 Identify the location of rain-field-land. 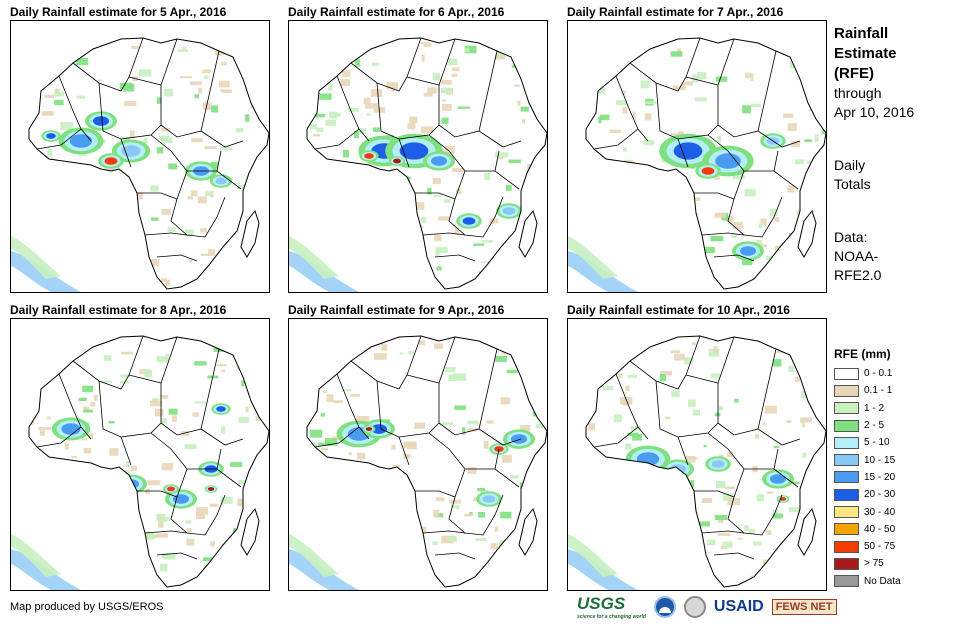
(149, 466).